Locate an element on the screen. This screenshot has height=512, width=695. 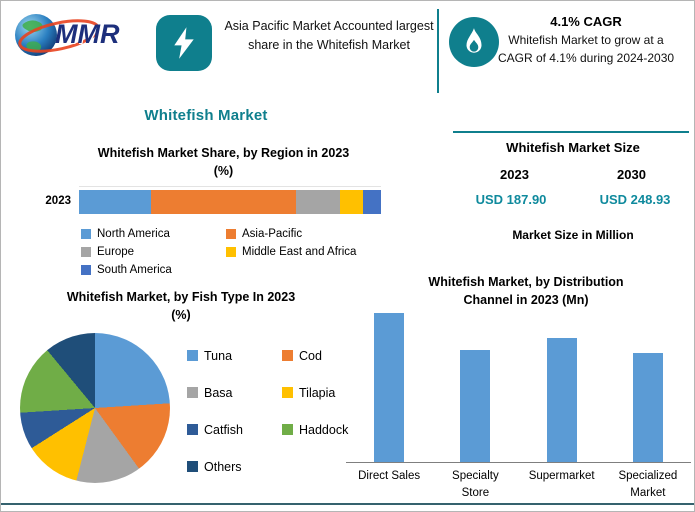
legend-item: Tilapia is located at coordinates (329, 392).